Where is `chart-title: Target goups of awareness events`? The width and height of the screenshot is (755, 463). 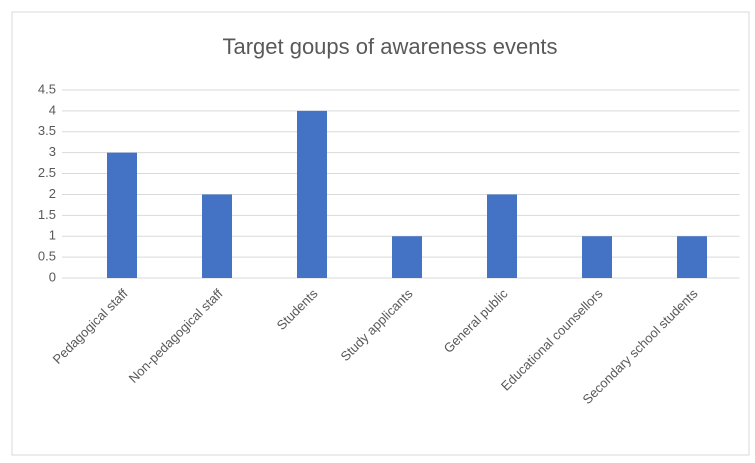 chart-title: Target goups of awareness events is located at coordinates (389, 46).